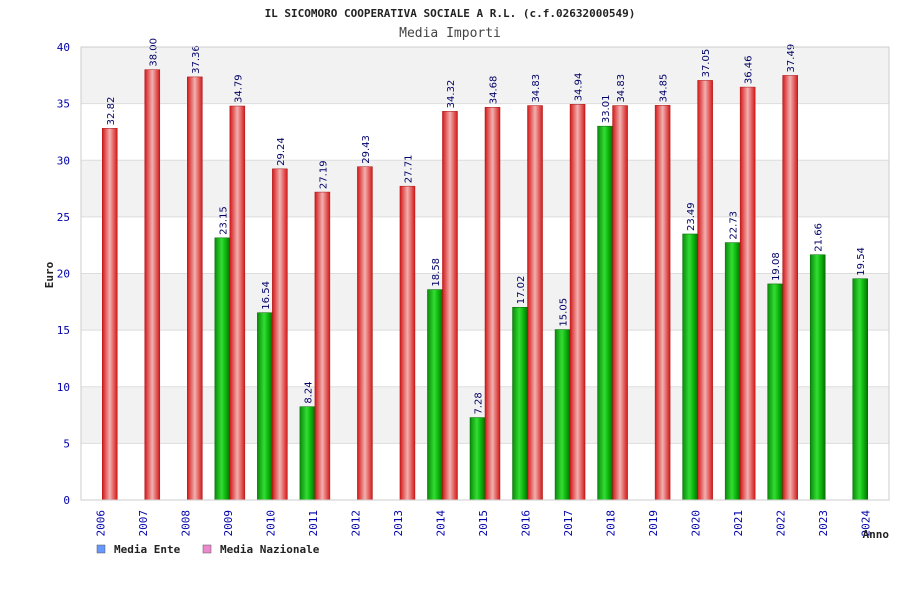  What do you see at coordinates (63, 330) in the screenshot?
I see `y-tick-label: 15` at bounding box center [63, 330].